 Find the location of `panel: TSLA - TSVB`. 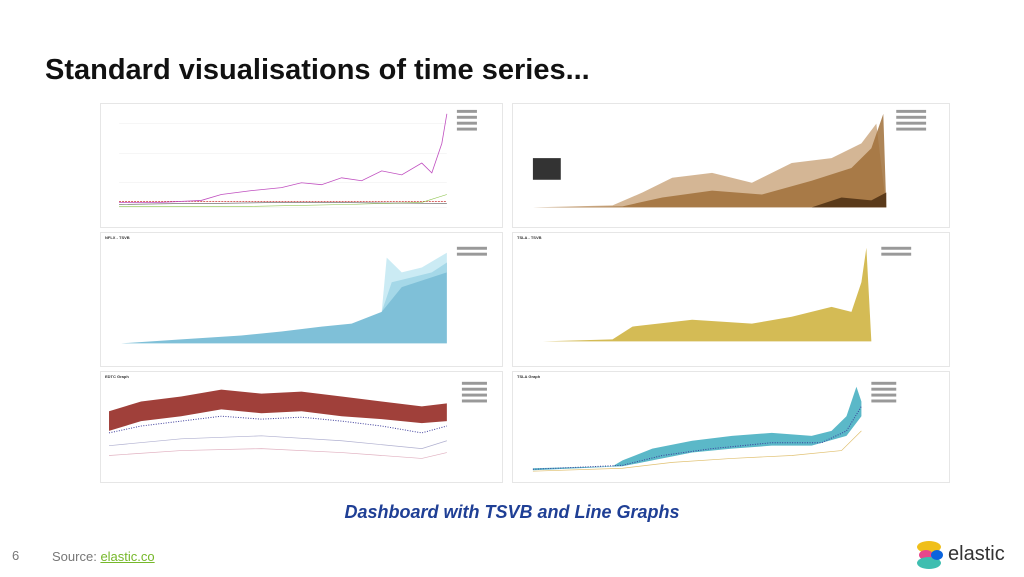

panel: TSLA - TSVB is located at coordinates (731, 299).